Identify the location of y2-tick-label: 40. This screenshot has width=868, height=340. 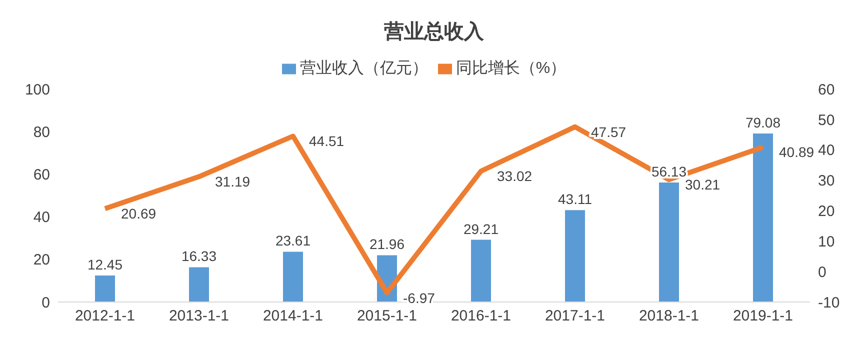
(826, 151).